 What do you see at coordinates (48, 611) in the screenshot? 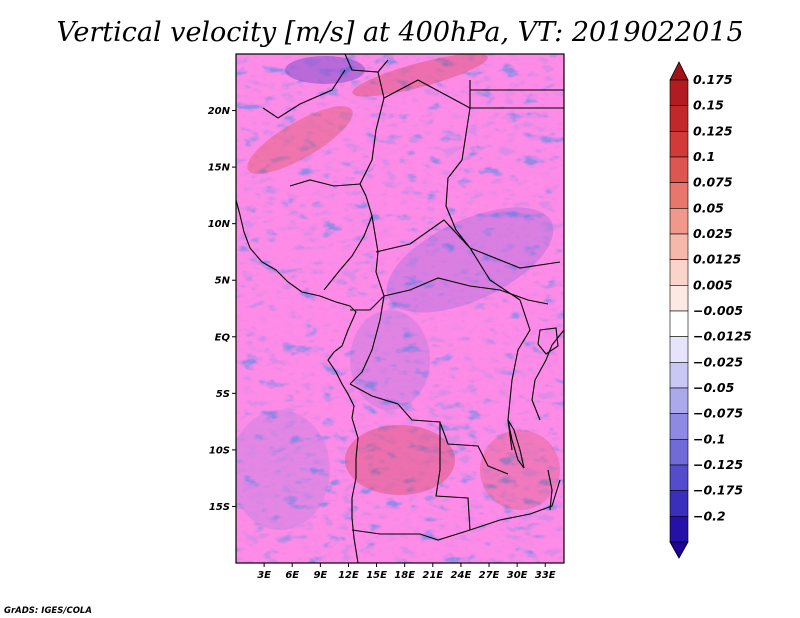
I see `grads-credit: GrADS: IGES/COLA` at bounding box center [48, 611].